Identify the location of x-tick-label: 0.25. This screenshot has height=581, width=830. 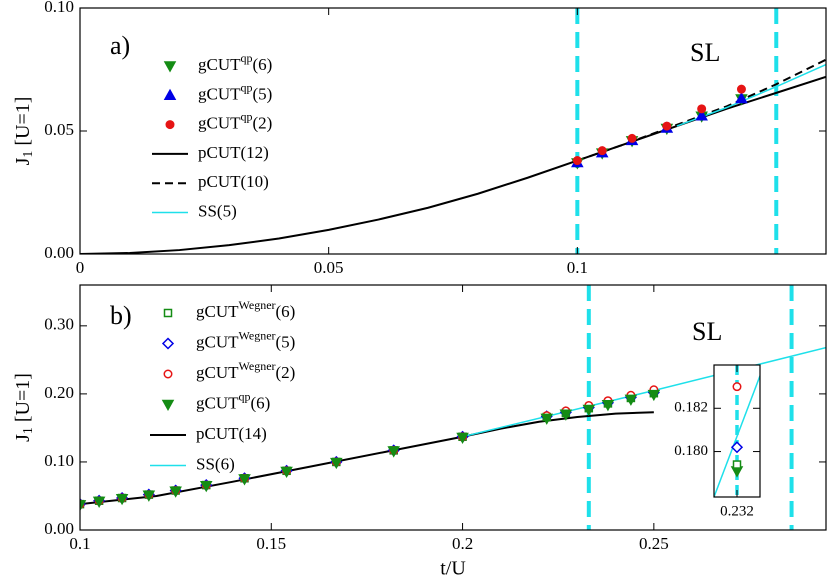
(654, 543).